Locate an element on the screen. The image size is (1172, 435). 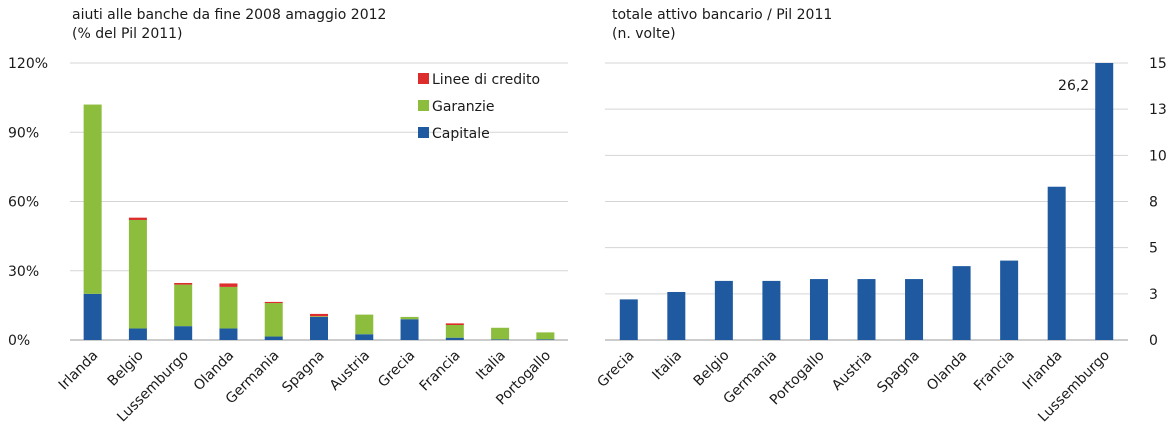
right-y-tick-label: 8 is located at coordinates (1153, 203).